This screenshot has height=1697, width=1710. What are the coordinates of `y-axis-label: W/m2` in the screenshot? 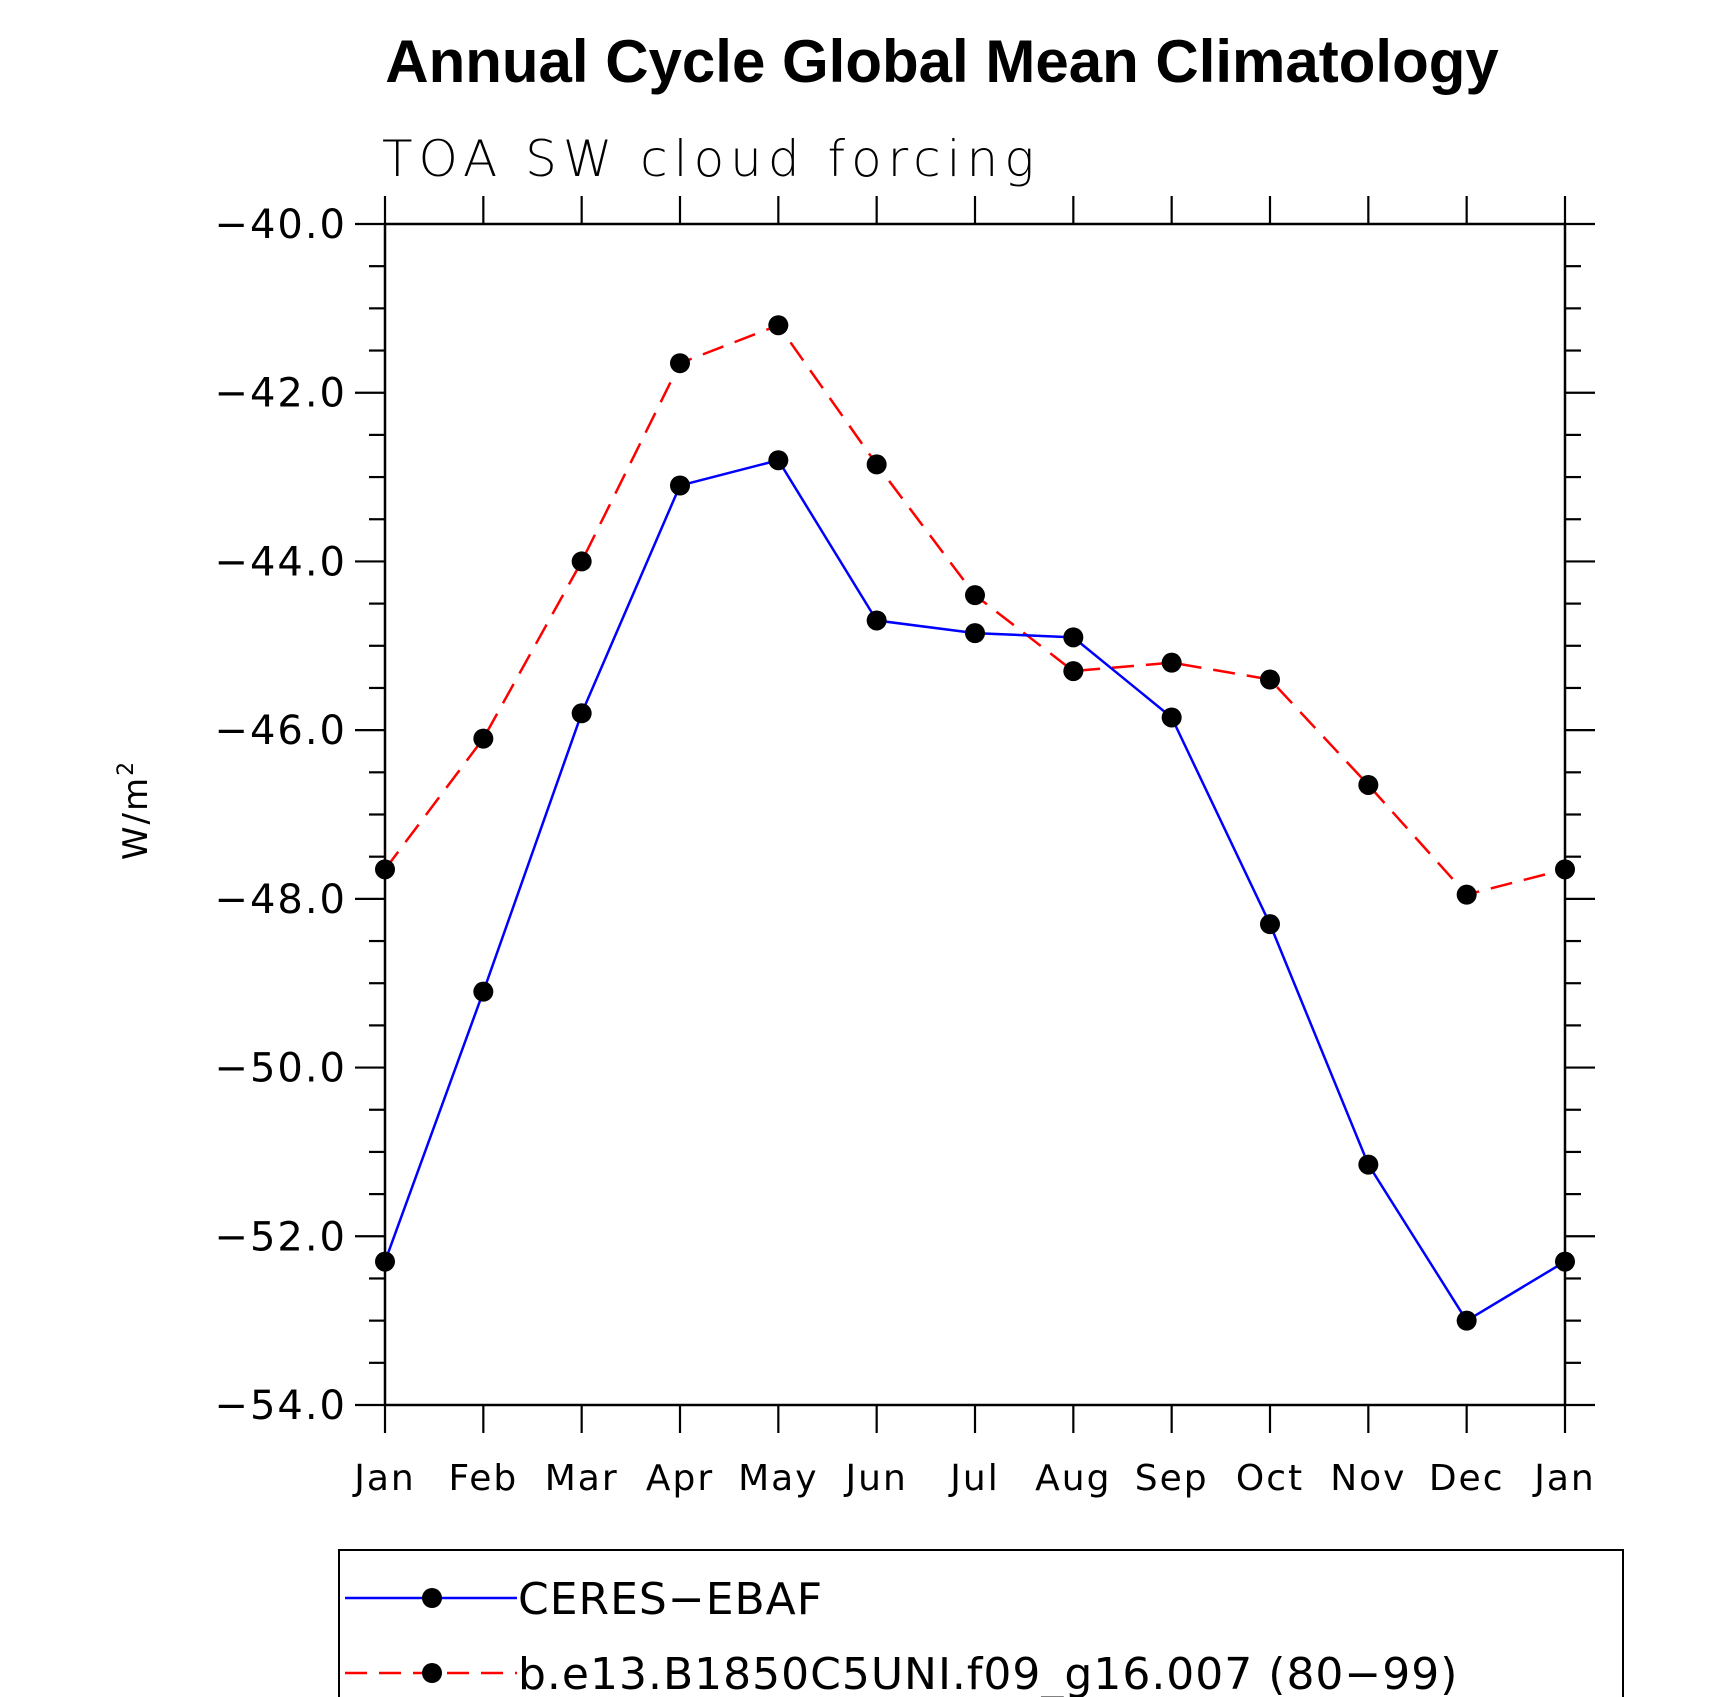 It's located at (135, 810).